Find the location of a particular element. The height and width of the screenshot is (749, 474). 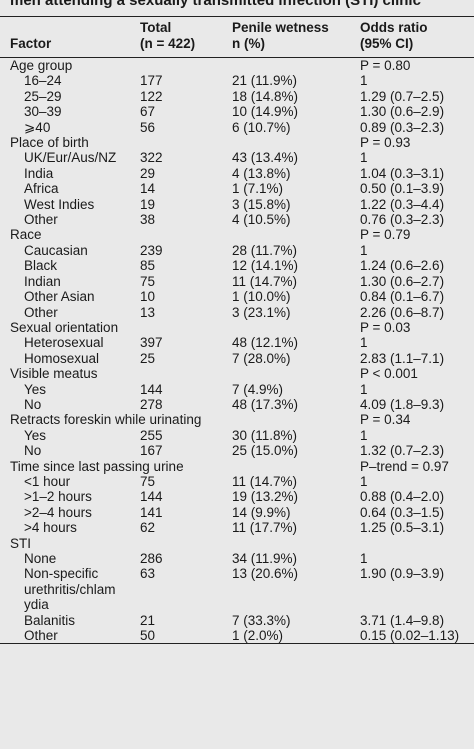

total-cell: 122 is located at coordinates (151, 96).